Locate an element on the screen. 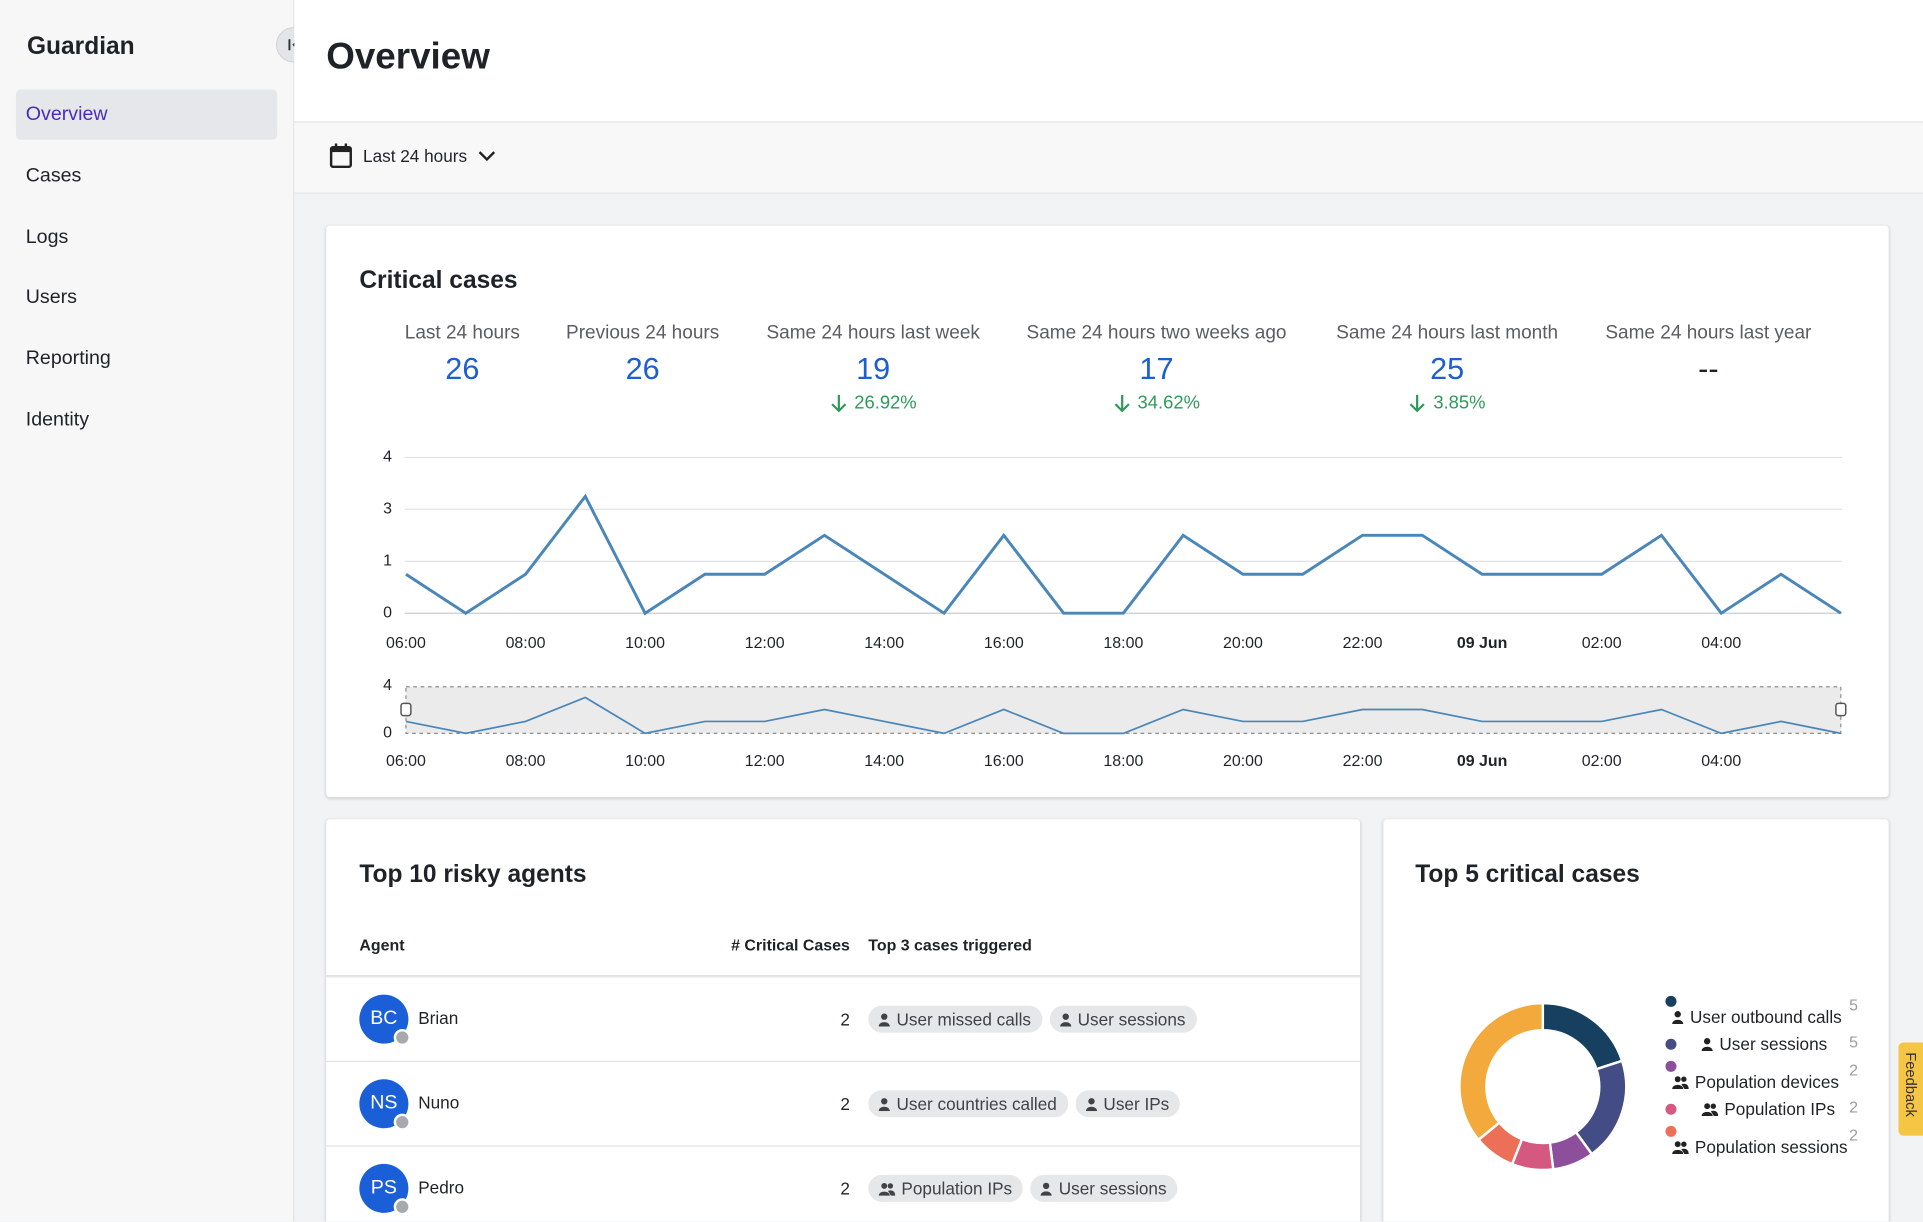 The height and width of the screenshot is (1222, 1923). tags: Population IPs User sessions is located at coordinates (1023, 1188).